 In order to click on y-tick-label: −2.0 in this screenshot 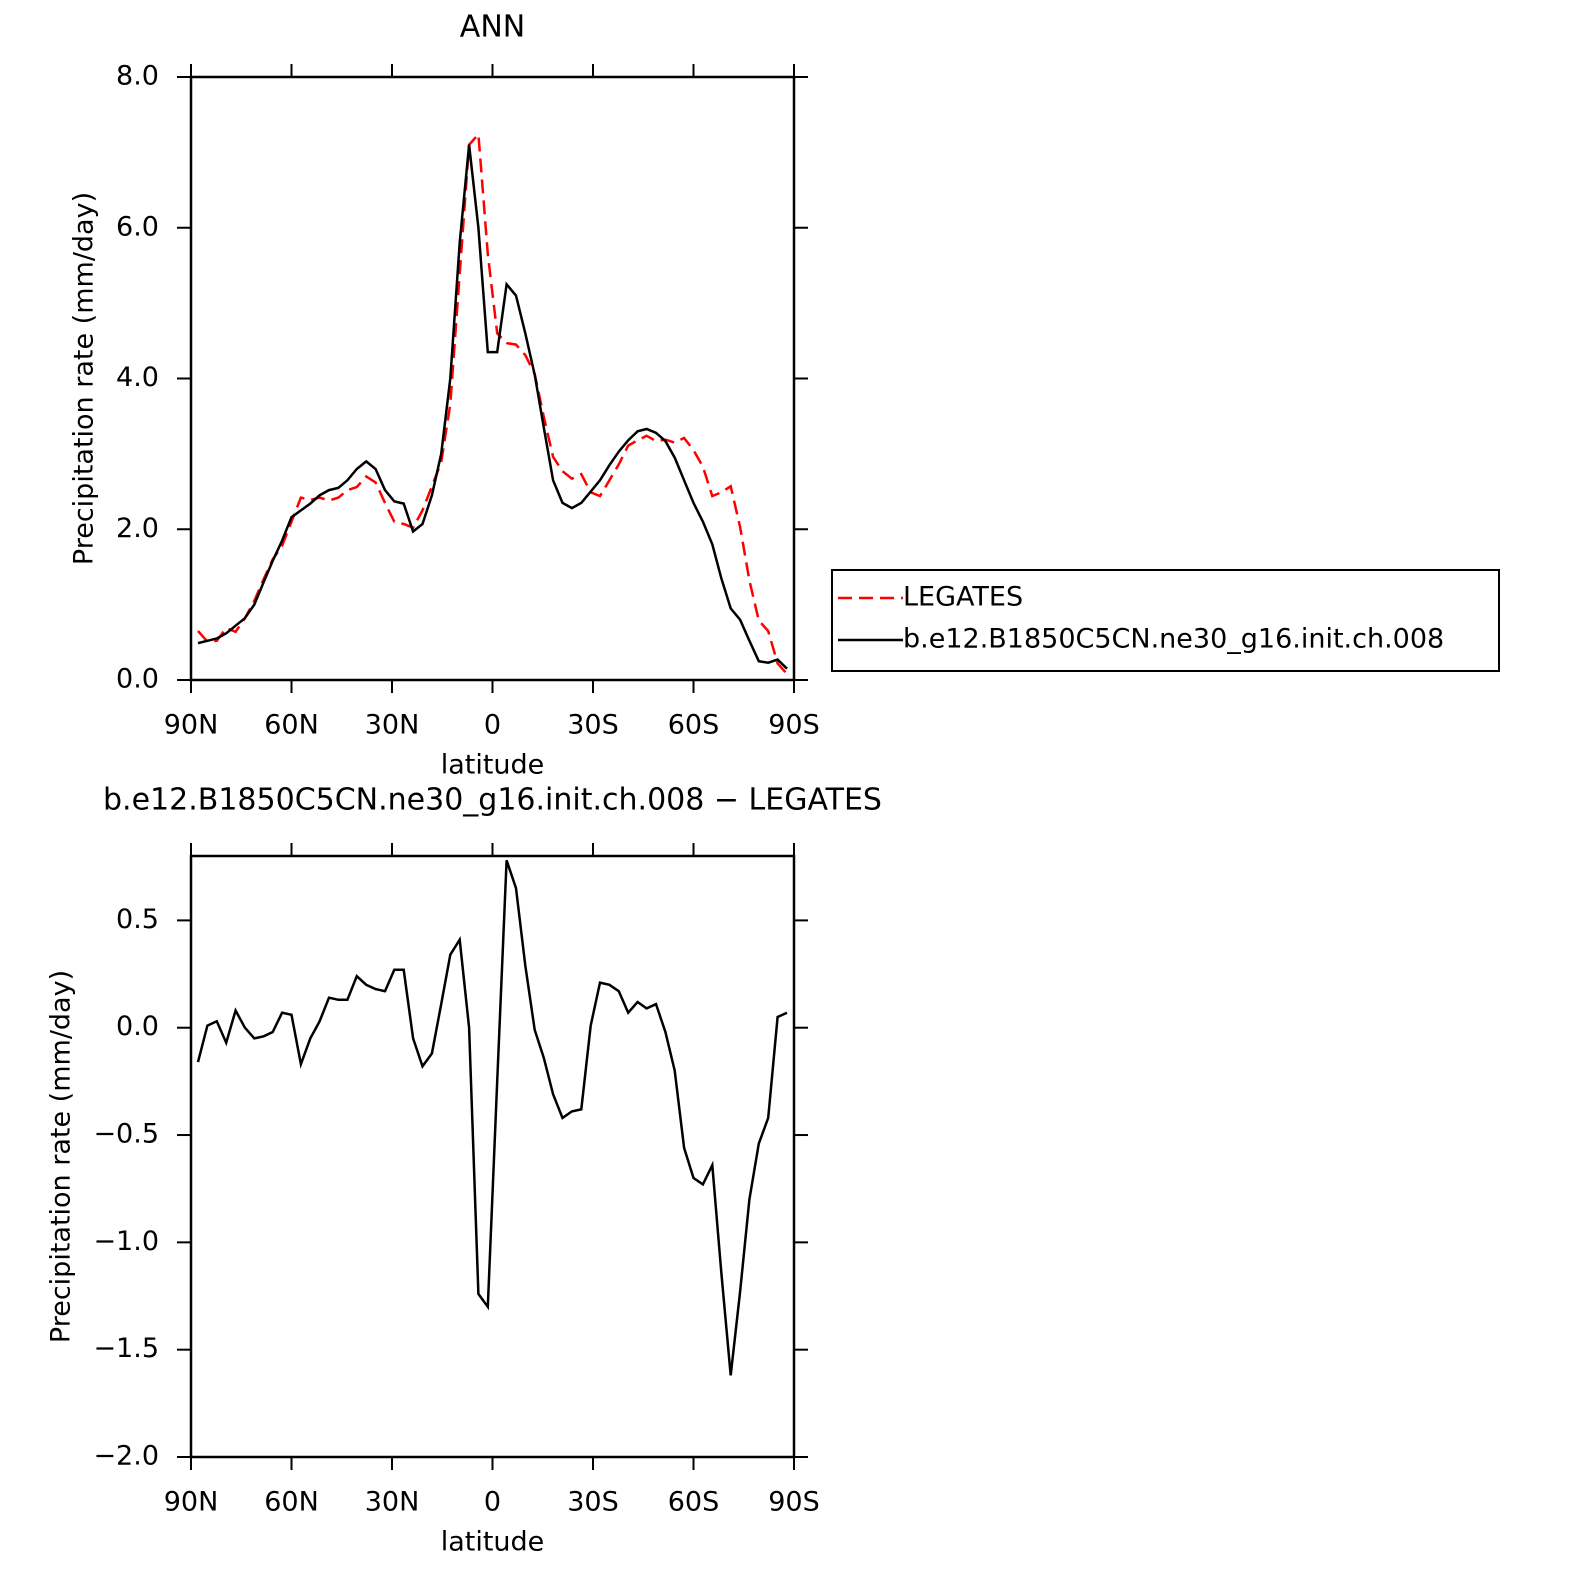, I will do `click(126, 1456)`.